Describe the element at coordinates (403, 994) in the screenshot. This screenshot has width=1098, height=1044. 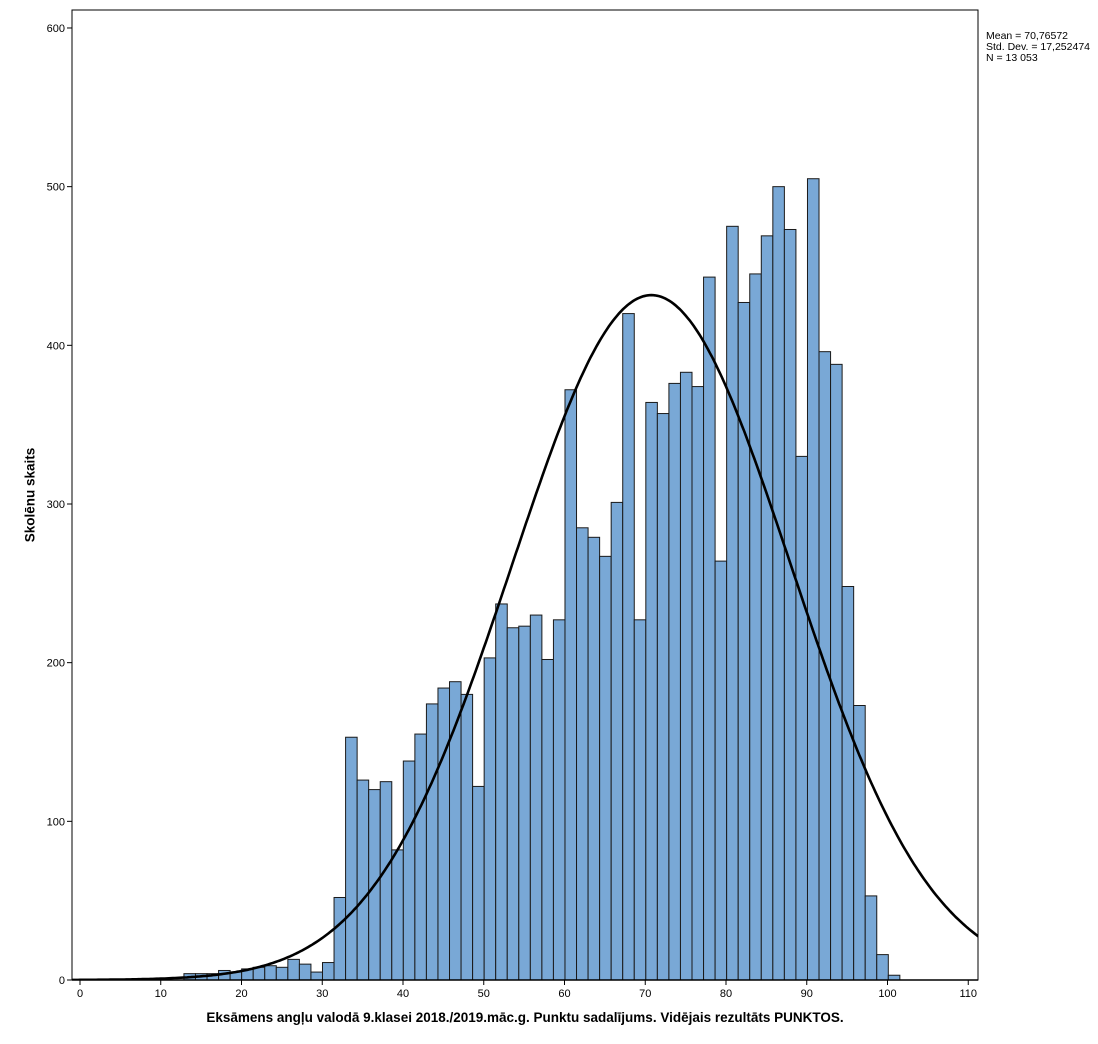
I see `x-tick-label: 40` at that location.